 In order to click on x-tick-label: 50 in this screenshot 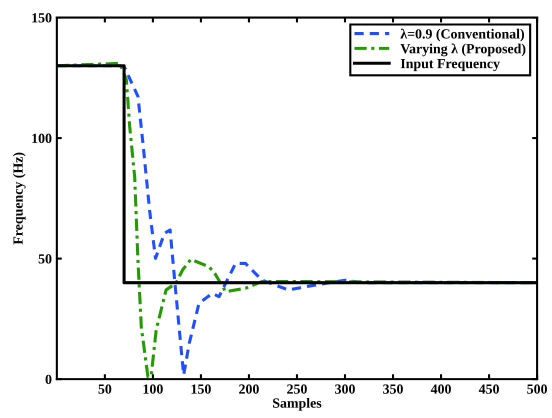, I will do `click(105, 389)`.